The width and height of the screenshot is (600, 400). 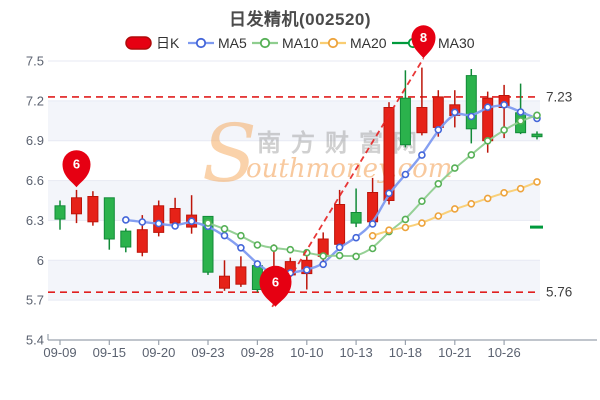 I want to click on y-axis-label: 7.2, so click(x=35, y=100).